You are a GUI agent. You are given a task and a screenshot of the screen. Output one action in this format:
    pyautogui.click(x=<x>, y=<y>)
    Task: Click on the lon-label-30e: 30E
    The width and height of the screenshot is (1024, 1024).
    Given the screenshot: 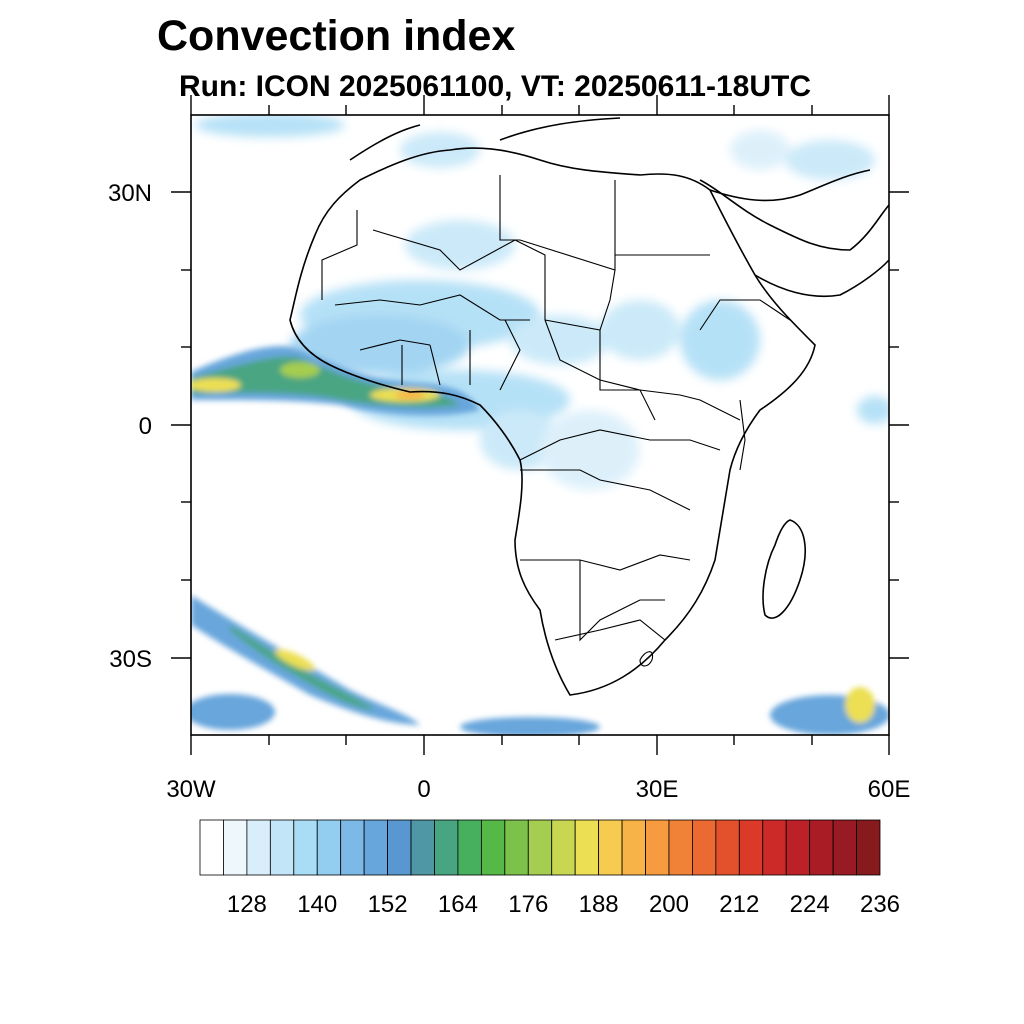 What is the action you would take?
    pyautogui.click(x=657, y=789)
    